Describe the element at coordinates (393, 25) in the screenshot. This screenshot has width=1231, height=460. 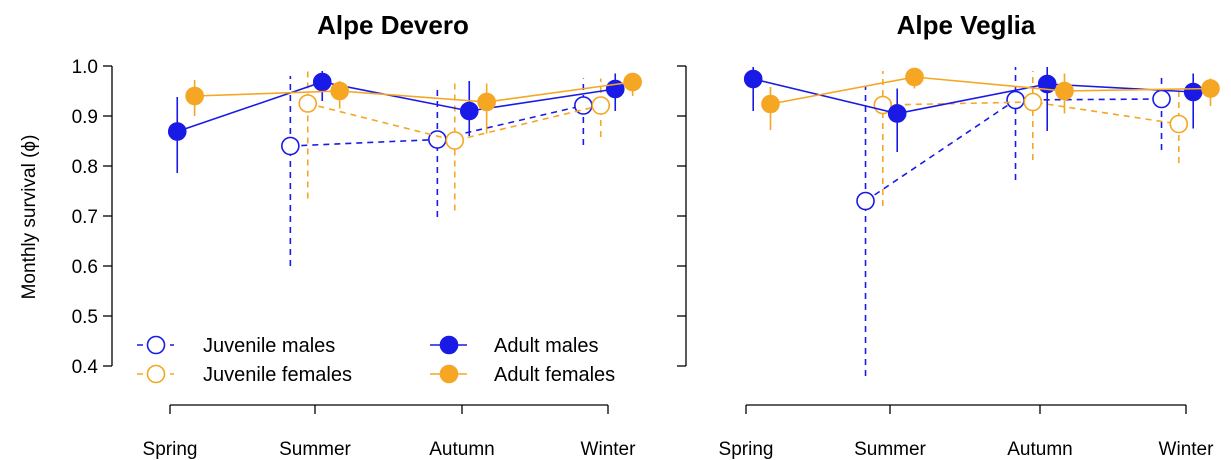
I see `panel-title: Alpe Devero` at that location.